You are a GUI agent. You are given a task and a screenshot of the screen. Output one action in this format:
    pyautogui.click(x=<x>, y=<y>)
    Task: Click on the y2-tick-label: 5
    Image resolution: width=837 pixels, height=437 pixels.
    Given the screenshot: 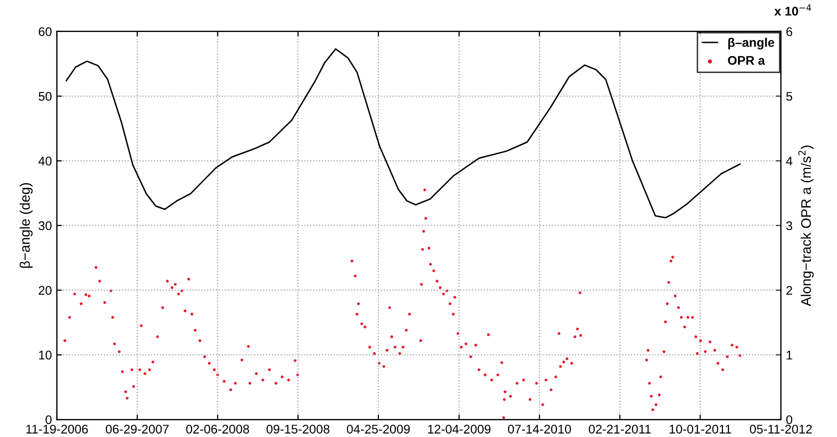 What is the action you would take?
    pyautogui.click(x=789, y=96)
    